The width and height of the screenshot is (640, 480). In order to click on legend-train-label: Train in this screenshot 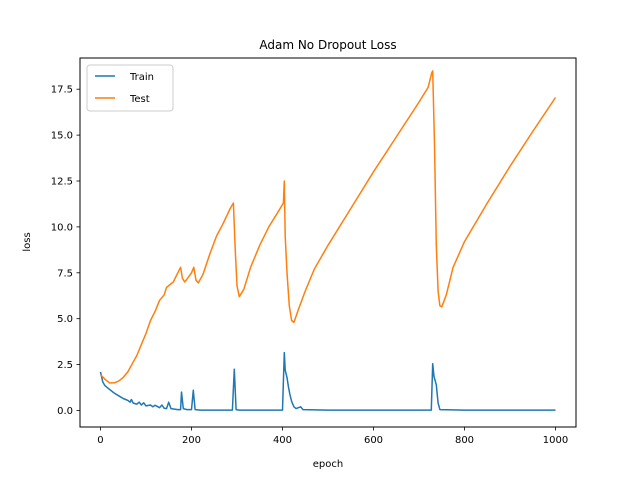, I will do `click(141, 77)`.